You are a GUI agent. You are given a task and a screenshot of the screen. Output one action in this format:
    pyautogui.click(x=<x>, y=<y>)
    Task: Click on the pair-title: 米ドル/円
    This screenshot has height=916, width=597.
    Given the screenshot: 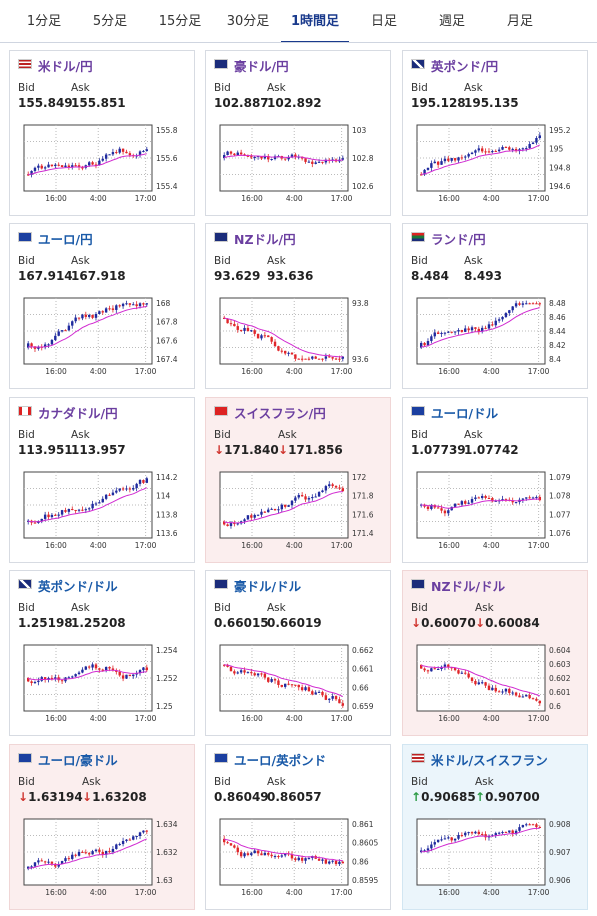 What is the action you would take?
    pyautogui.click(x=65, y=66)
    